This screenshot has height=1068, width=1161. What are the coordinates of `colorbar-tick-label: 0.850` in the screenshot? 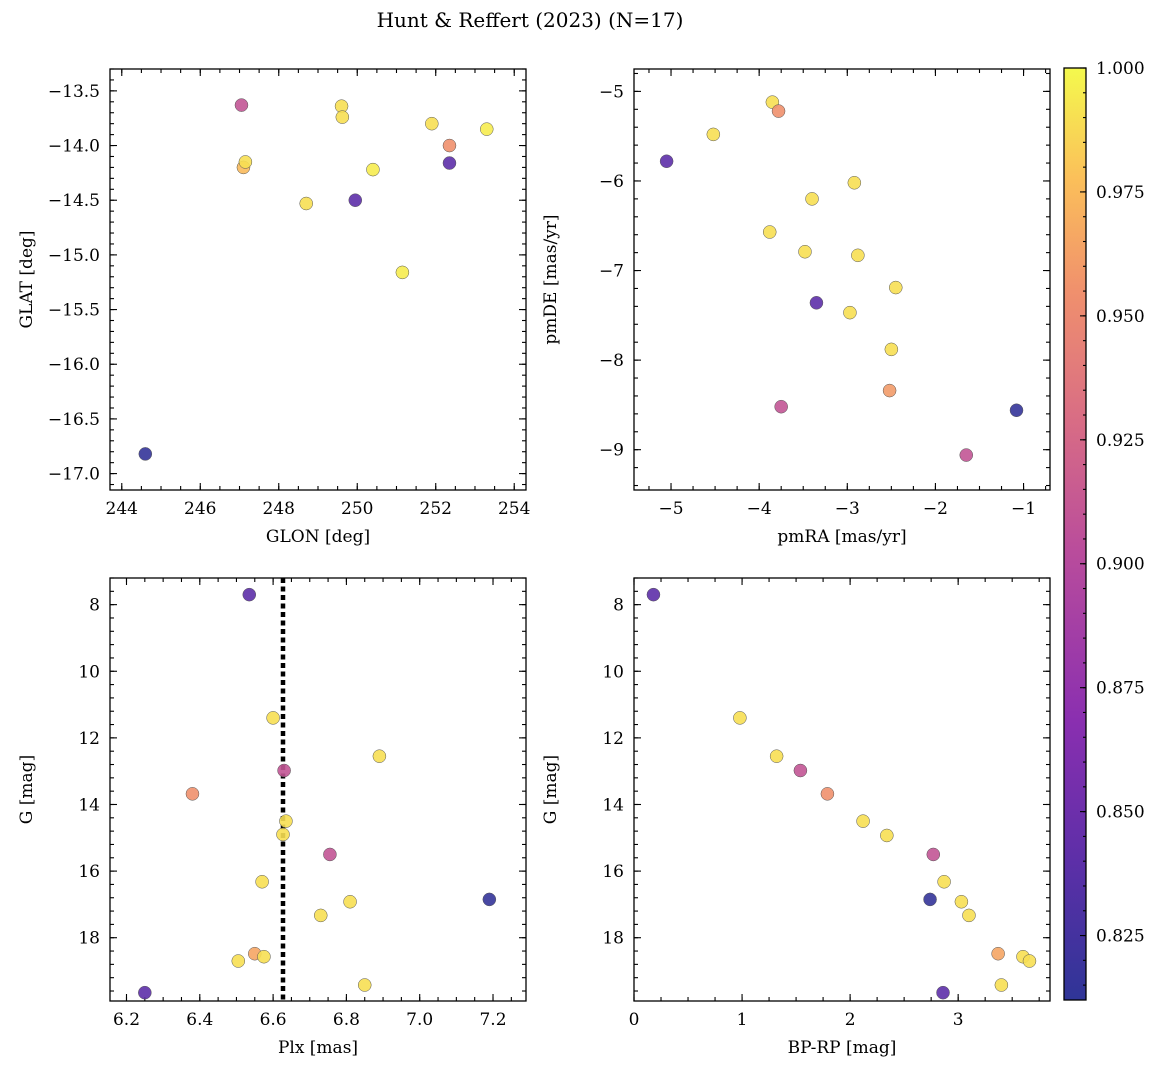 It's located at (1120, 813).